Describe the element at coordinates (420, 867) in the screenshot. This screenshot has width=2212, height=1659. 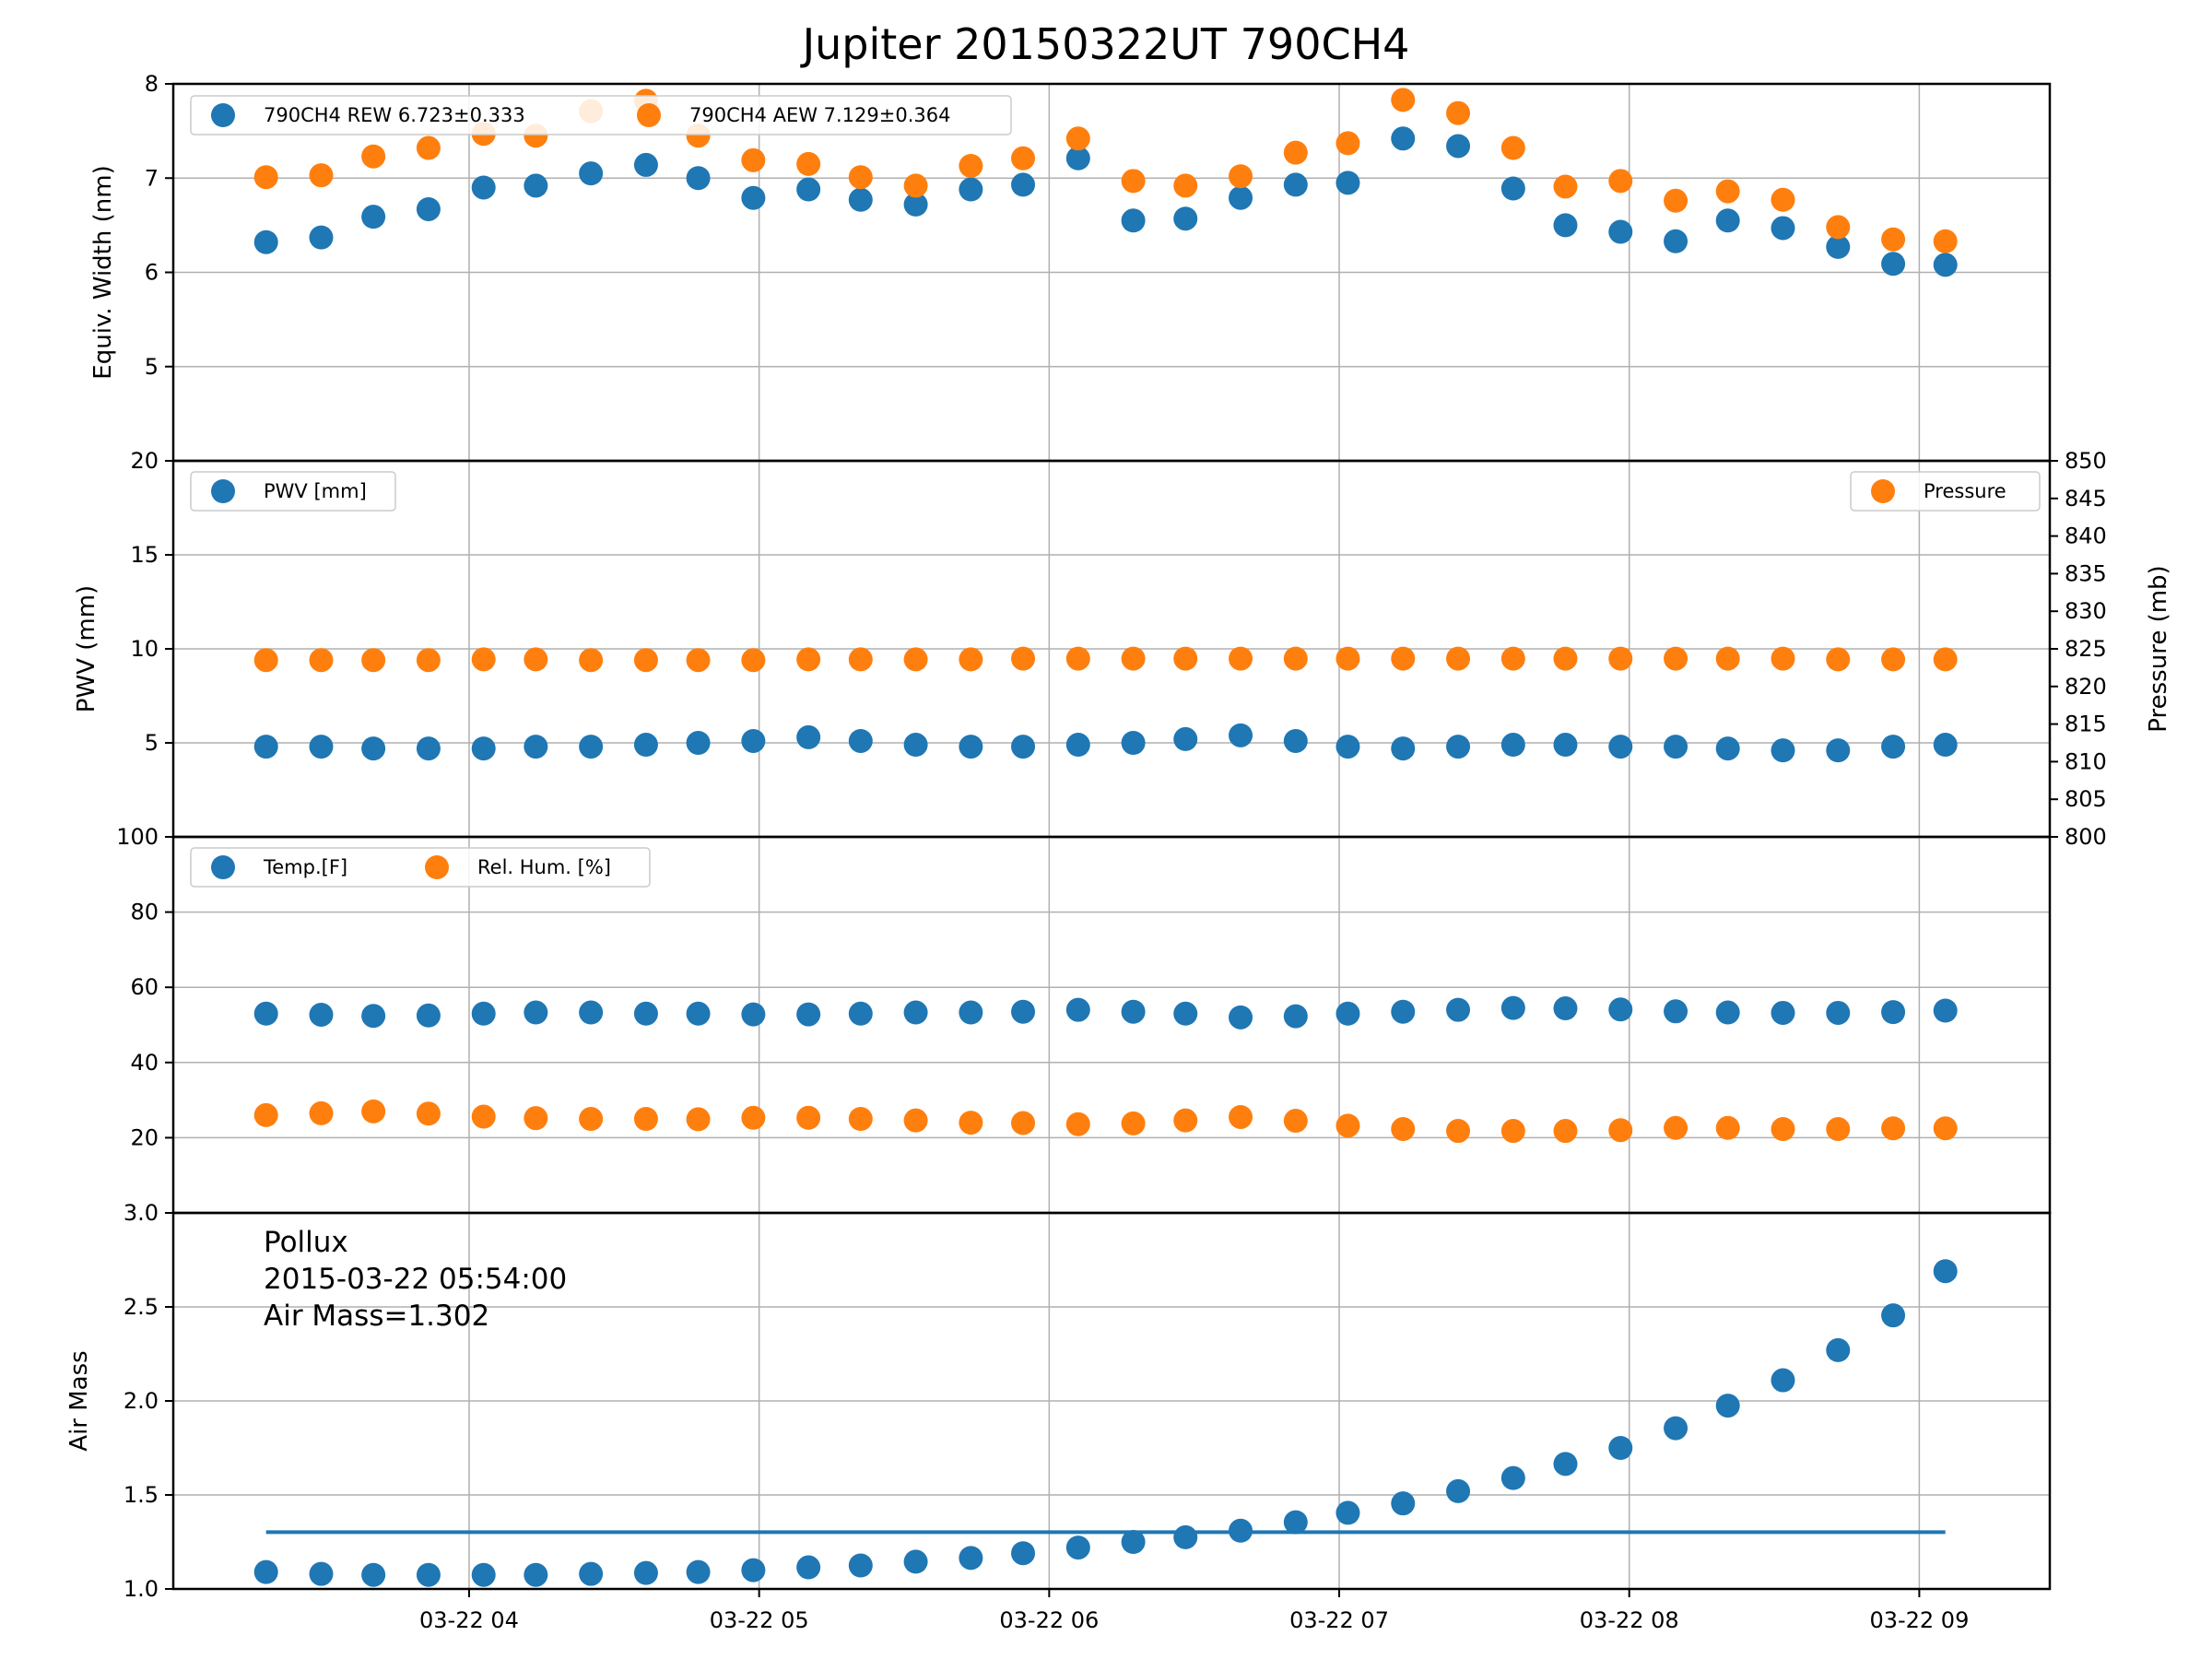
I see `legend-box` at that location.